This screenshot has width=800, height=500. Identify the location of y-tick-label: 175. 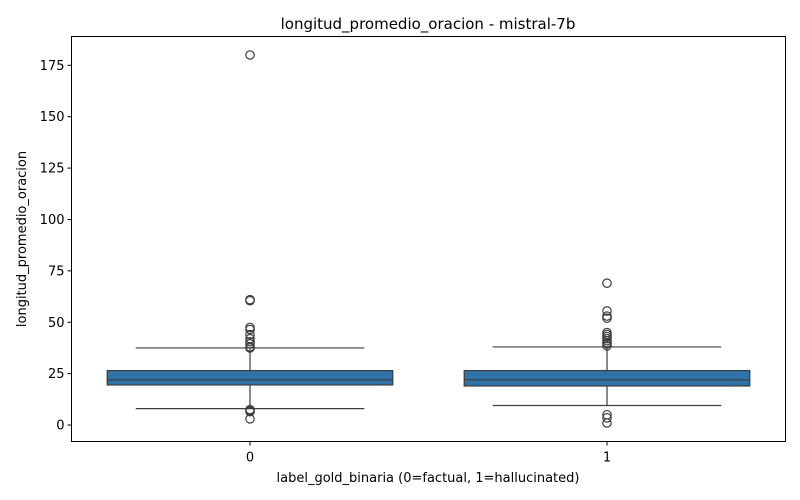
(52, 66).